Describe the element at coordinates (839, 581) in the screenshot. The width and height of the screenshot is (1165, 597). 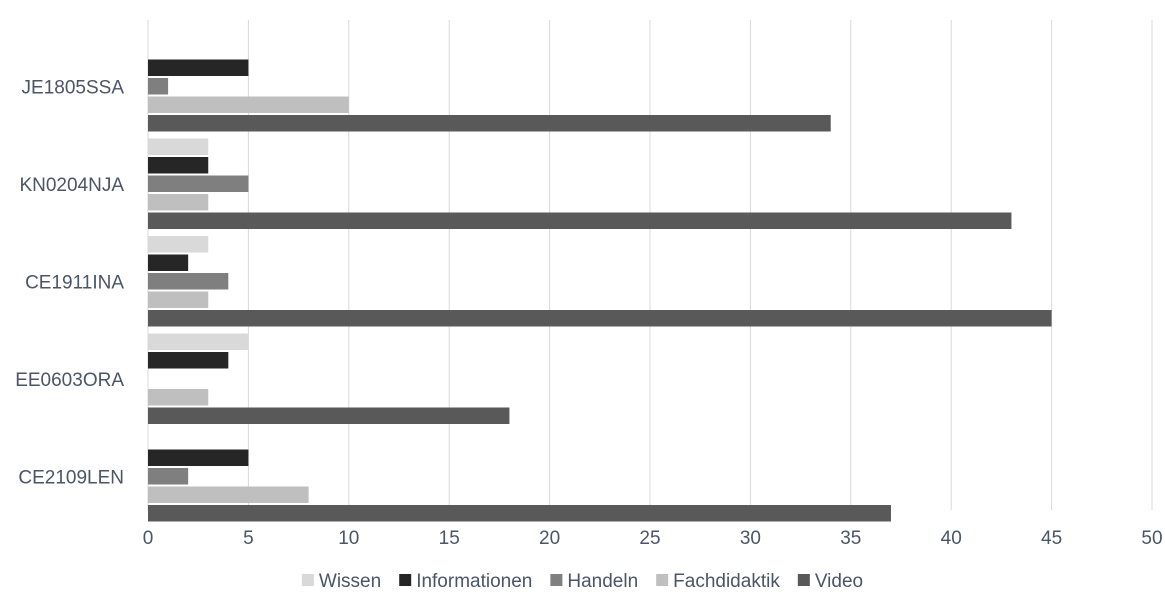
I see `legend-label: Video` at that location.